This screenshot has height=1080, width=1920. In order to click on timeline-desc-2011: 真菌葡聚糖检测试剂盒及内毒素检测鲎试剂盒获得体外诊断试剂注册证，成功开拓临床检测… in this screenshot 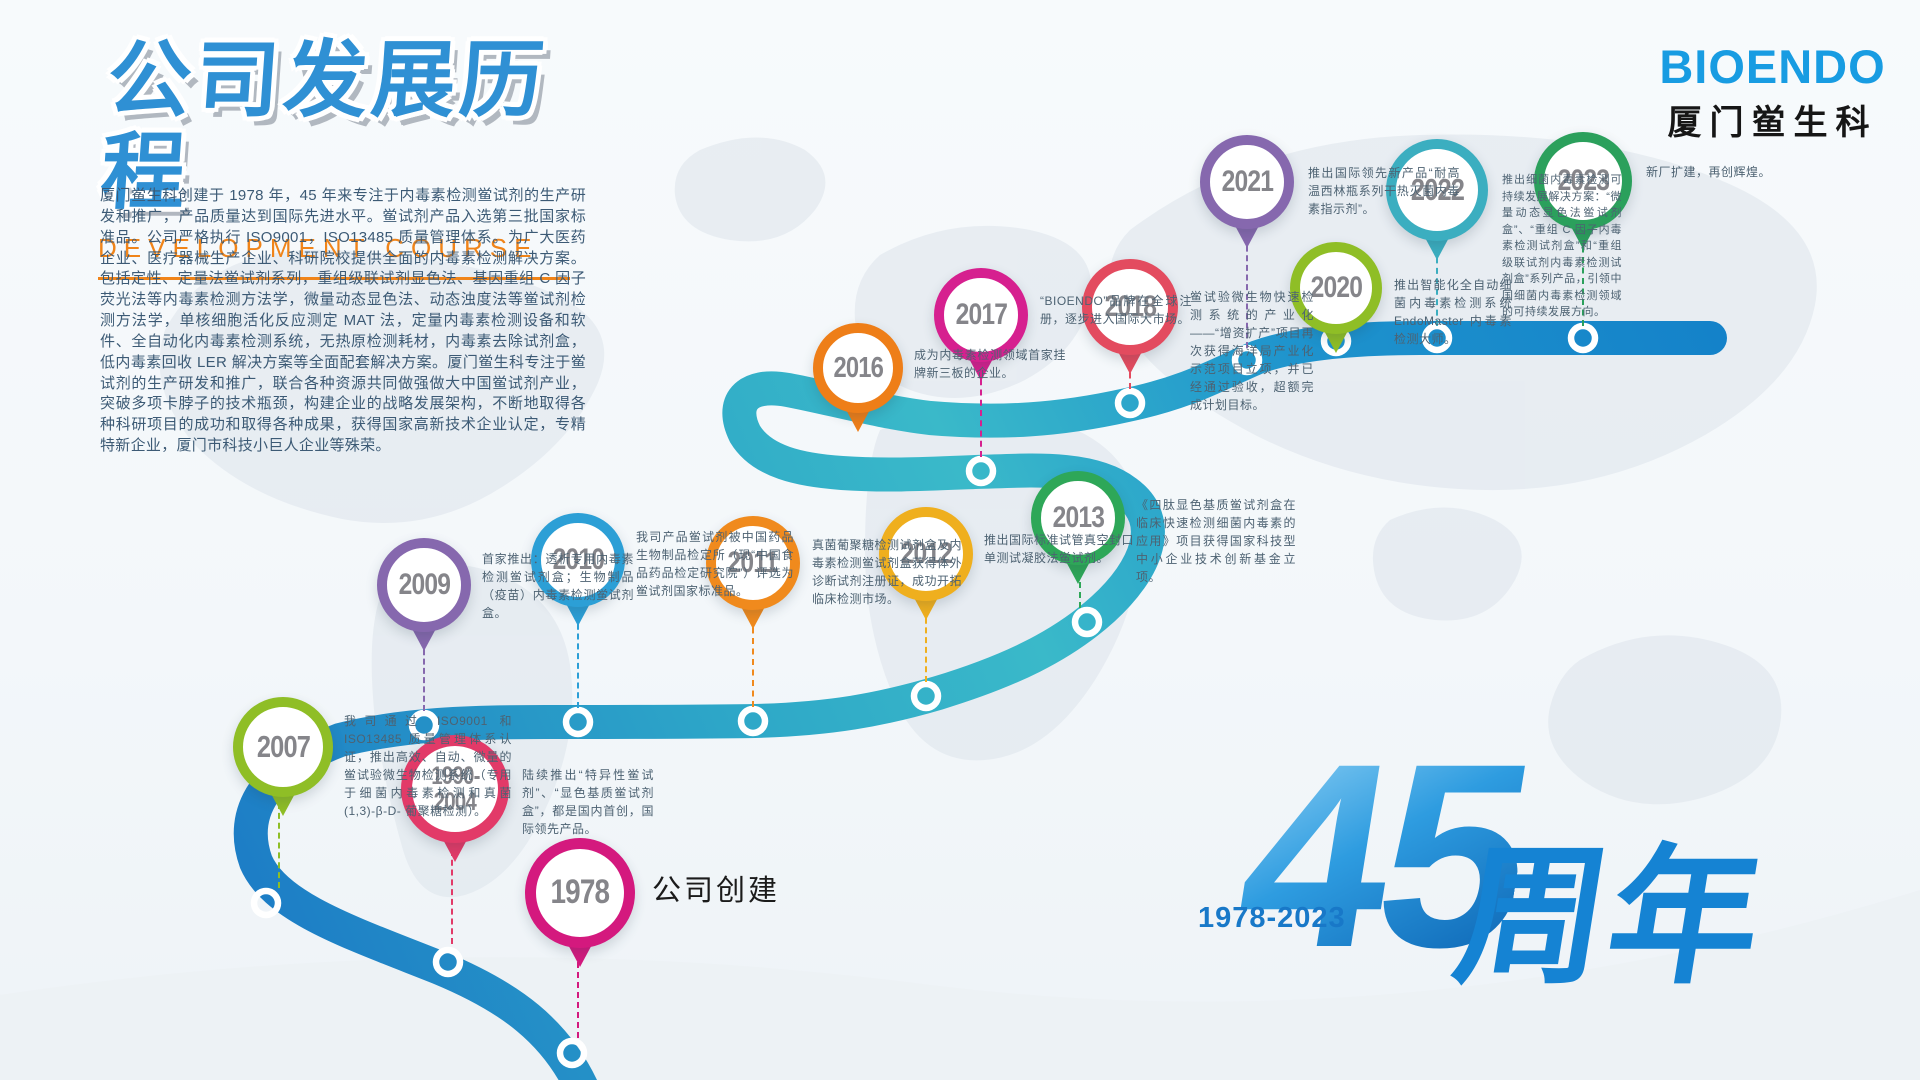, I will do `click(887, 572)`.